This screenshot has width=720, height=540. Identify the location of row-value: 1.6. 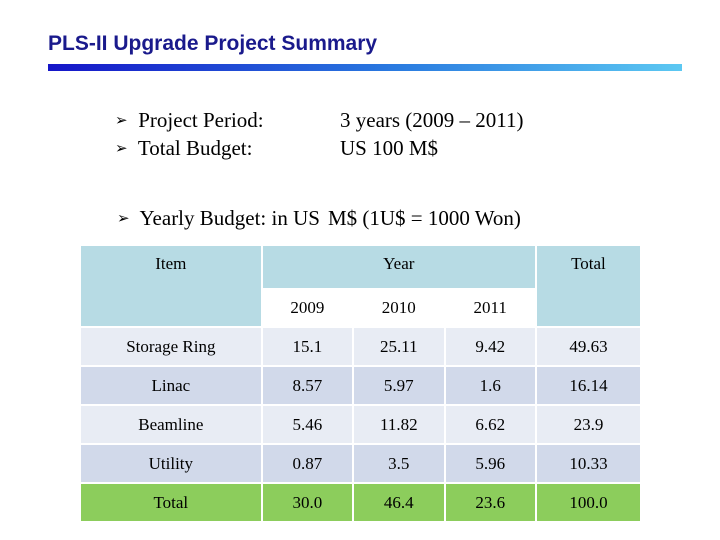
(490, 385).